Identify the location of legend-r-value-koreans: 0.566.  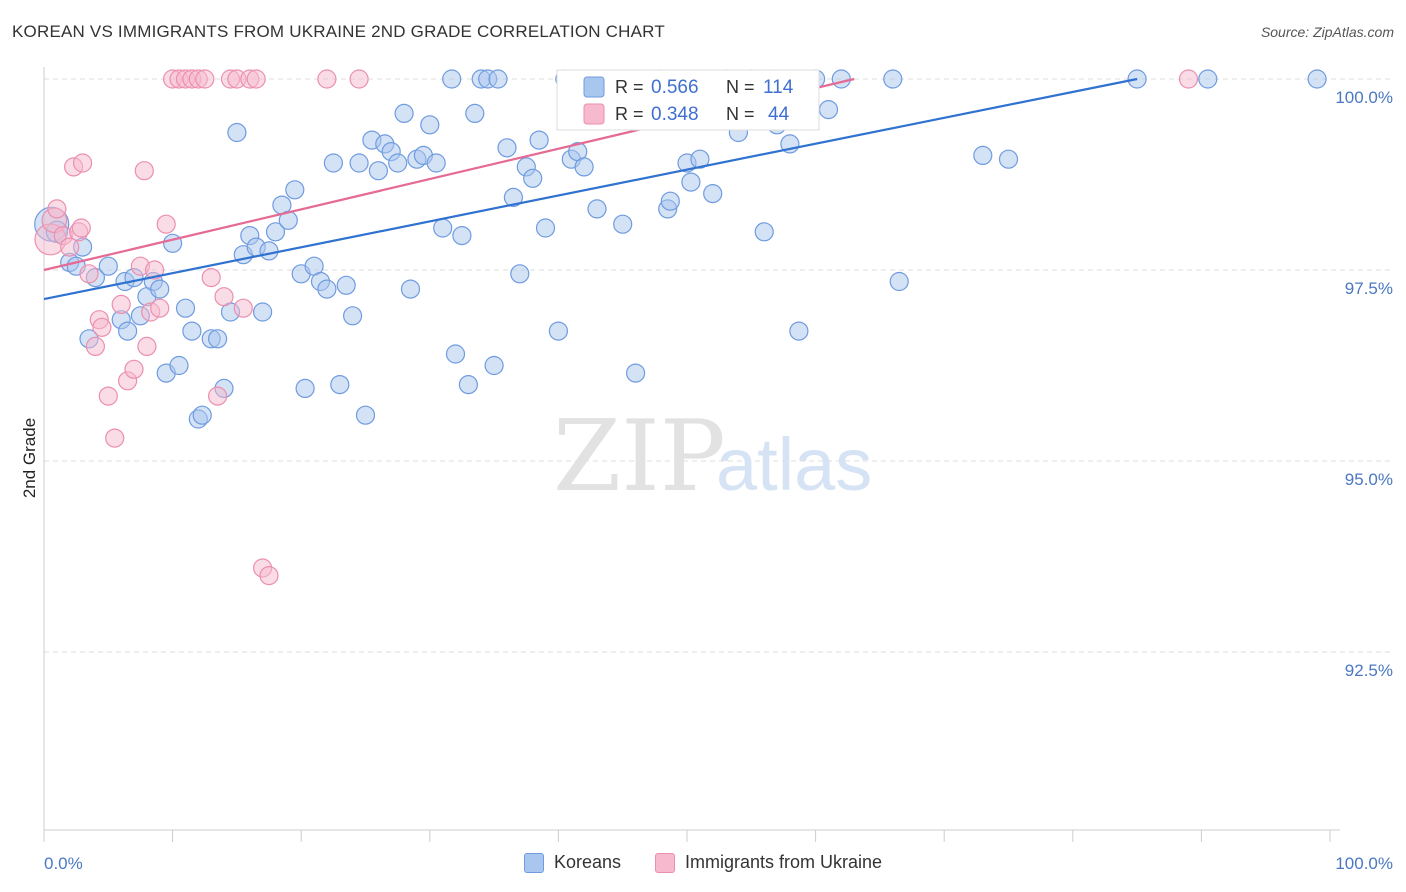
(675, 87).